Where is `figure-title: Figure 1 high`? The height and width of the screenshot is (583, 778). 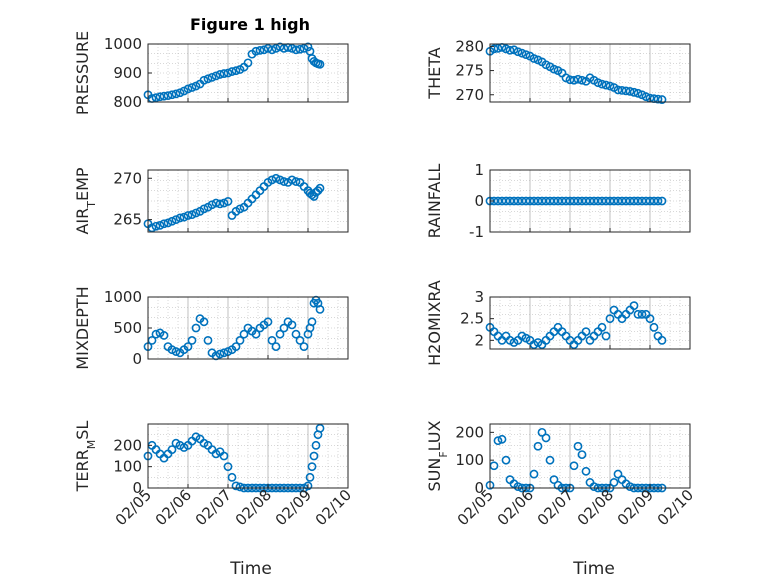 figure-title: Figure 1 high is located at coordinates (250, 24).